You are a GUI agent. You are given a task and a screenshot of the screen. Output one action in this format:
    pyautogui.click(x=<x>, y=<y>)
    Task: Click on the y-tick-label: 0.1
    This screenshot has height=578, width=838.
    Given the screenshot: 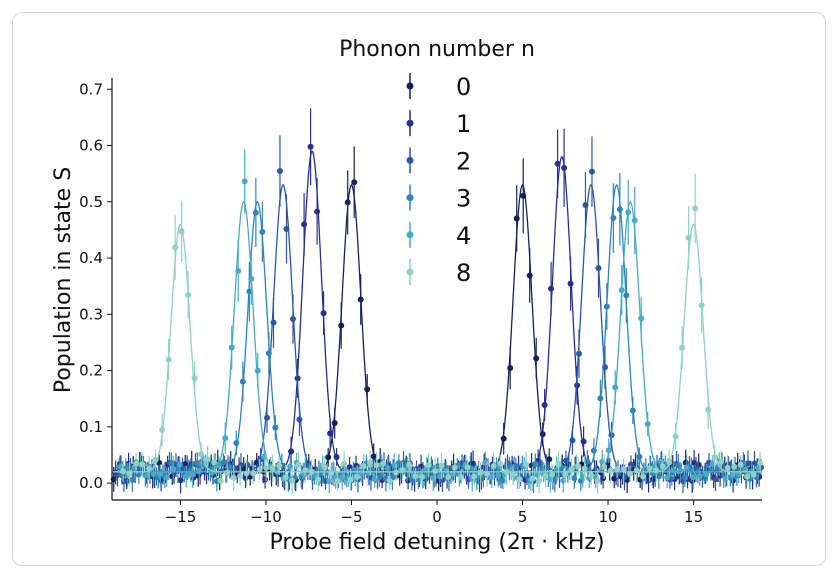 What is the action you would take?
    pyautogui.click(x=91, y=427)
    